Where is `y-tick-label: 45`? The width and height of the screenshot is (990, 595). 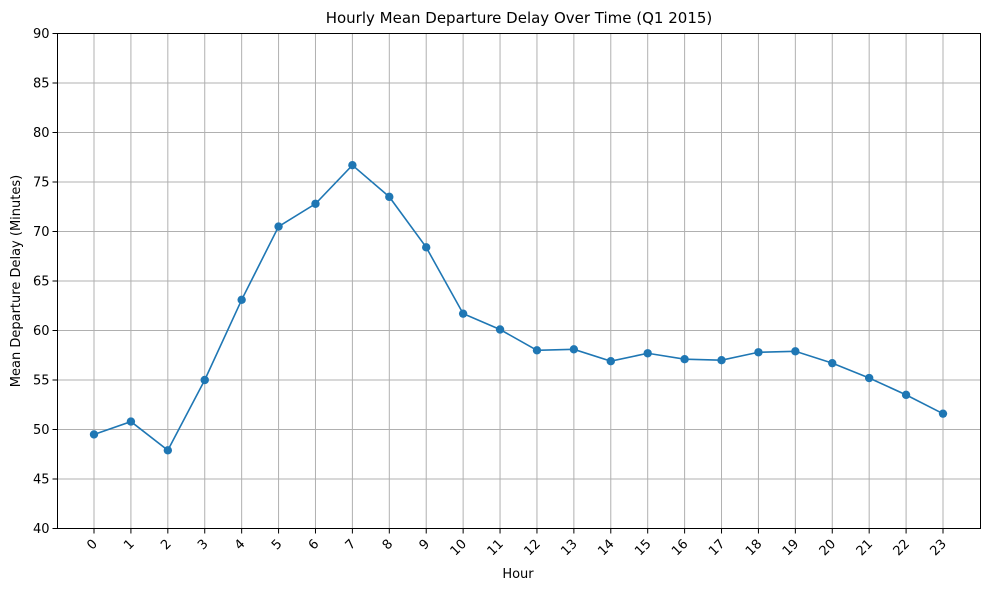
y-tick-label: 45 is located at coordinates (41, 480).